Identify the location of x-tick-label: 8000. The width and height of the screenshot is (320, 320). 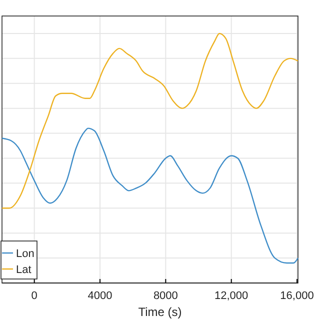
(165, 296).